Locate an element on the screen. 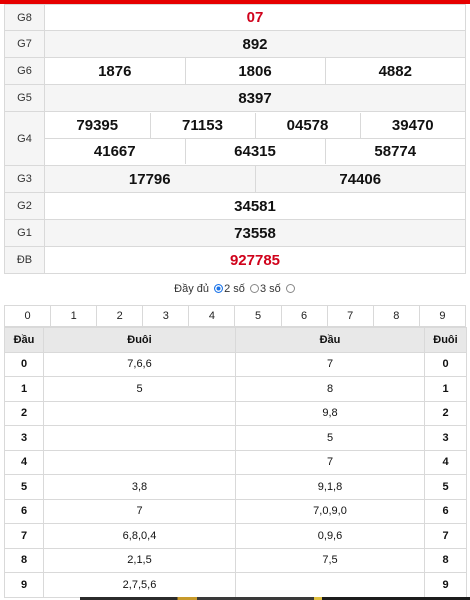 The image size is (470, 600). loto-key: 2 is located at coordinates (24, 413).